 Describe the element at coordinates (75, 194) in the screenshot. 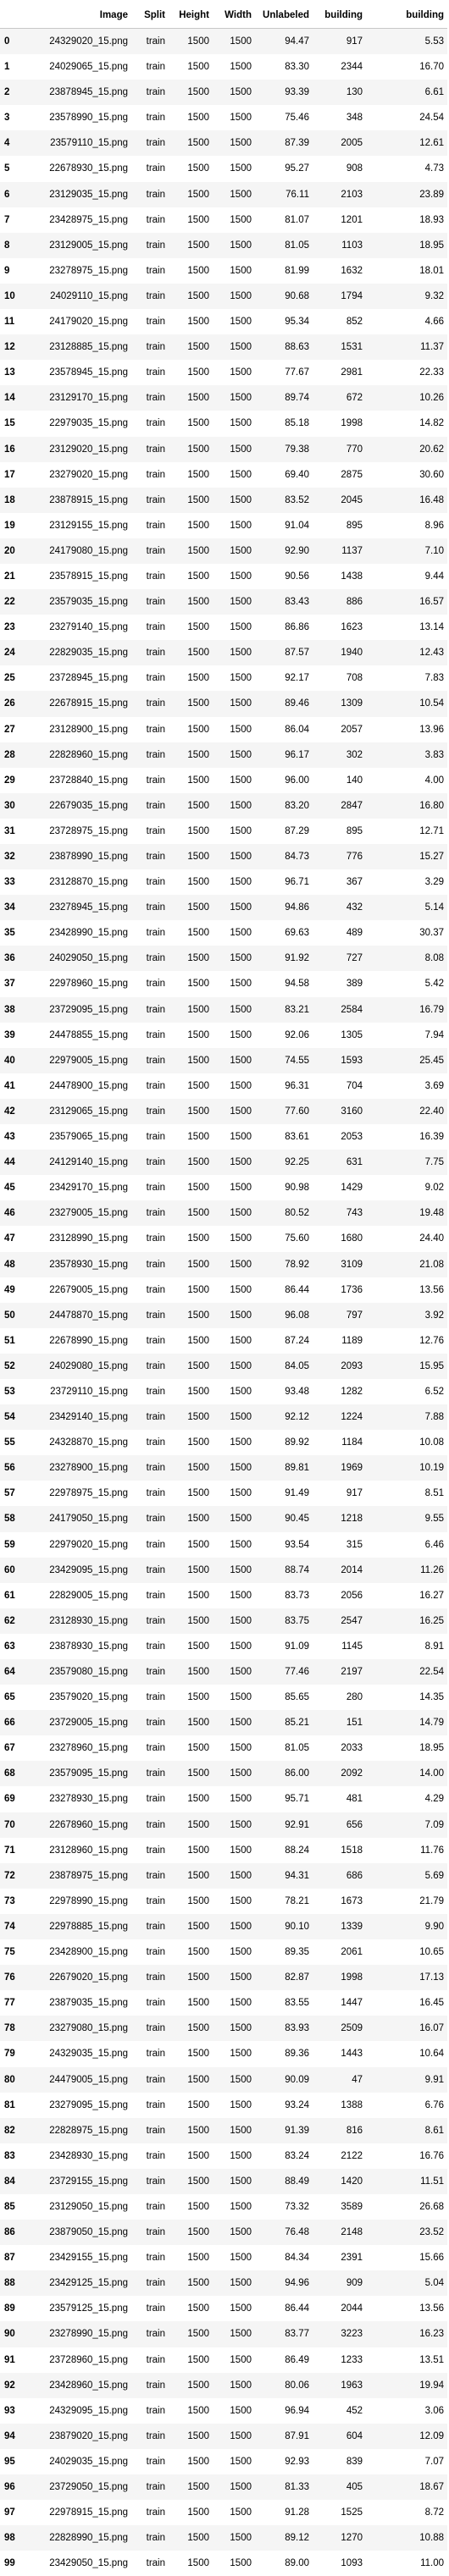

I see `image-cell: 23129035_15.png` at that location.